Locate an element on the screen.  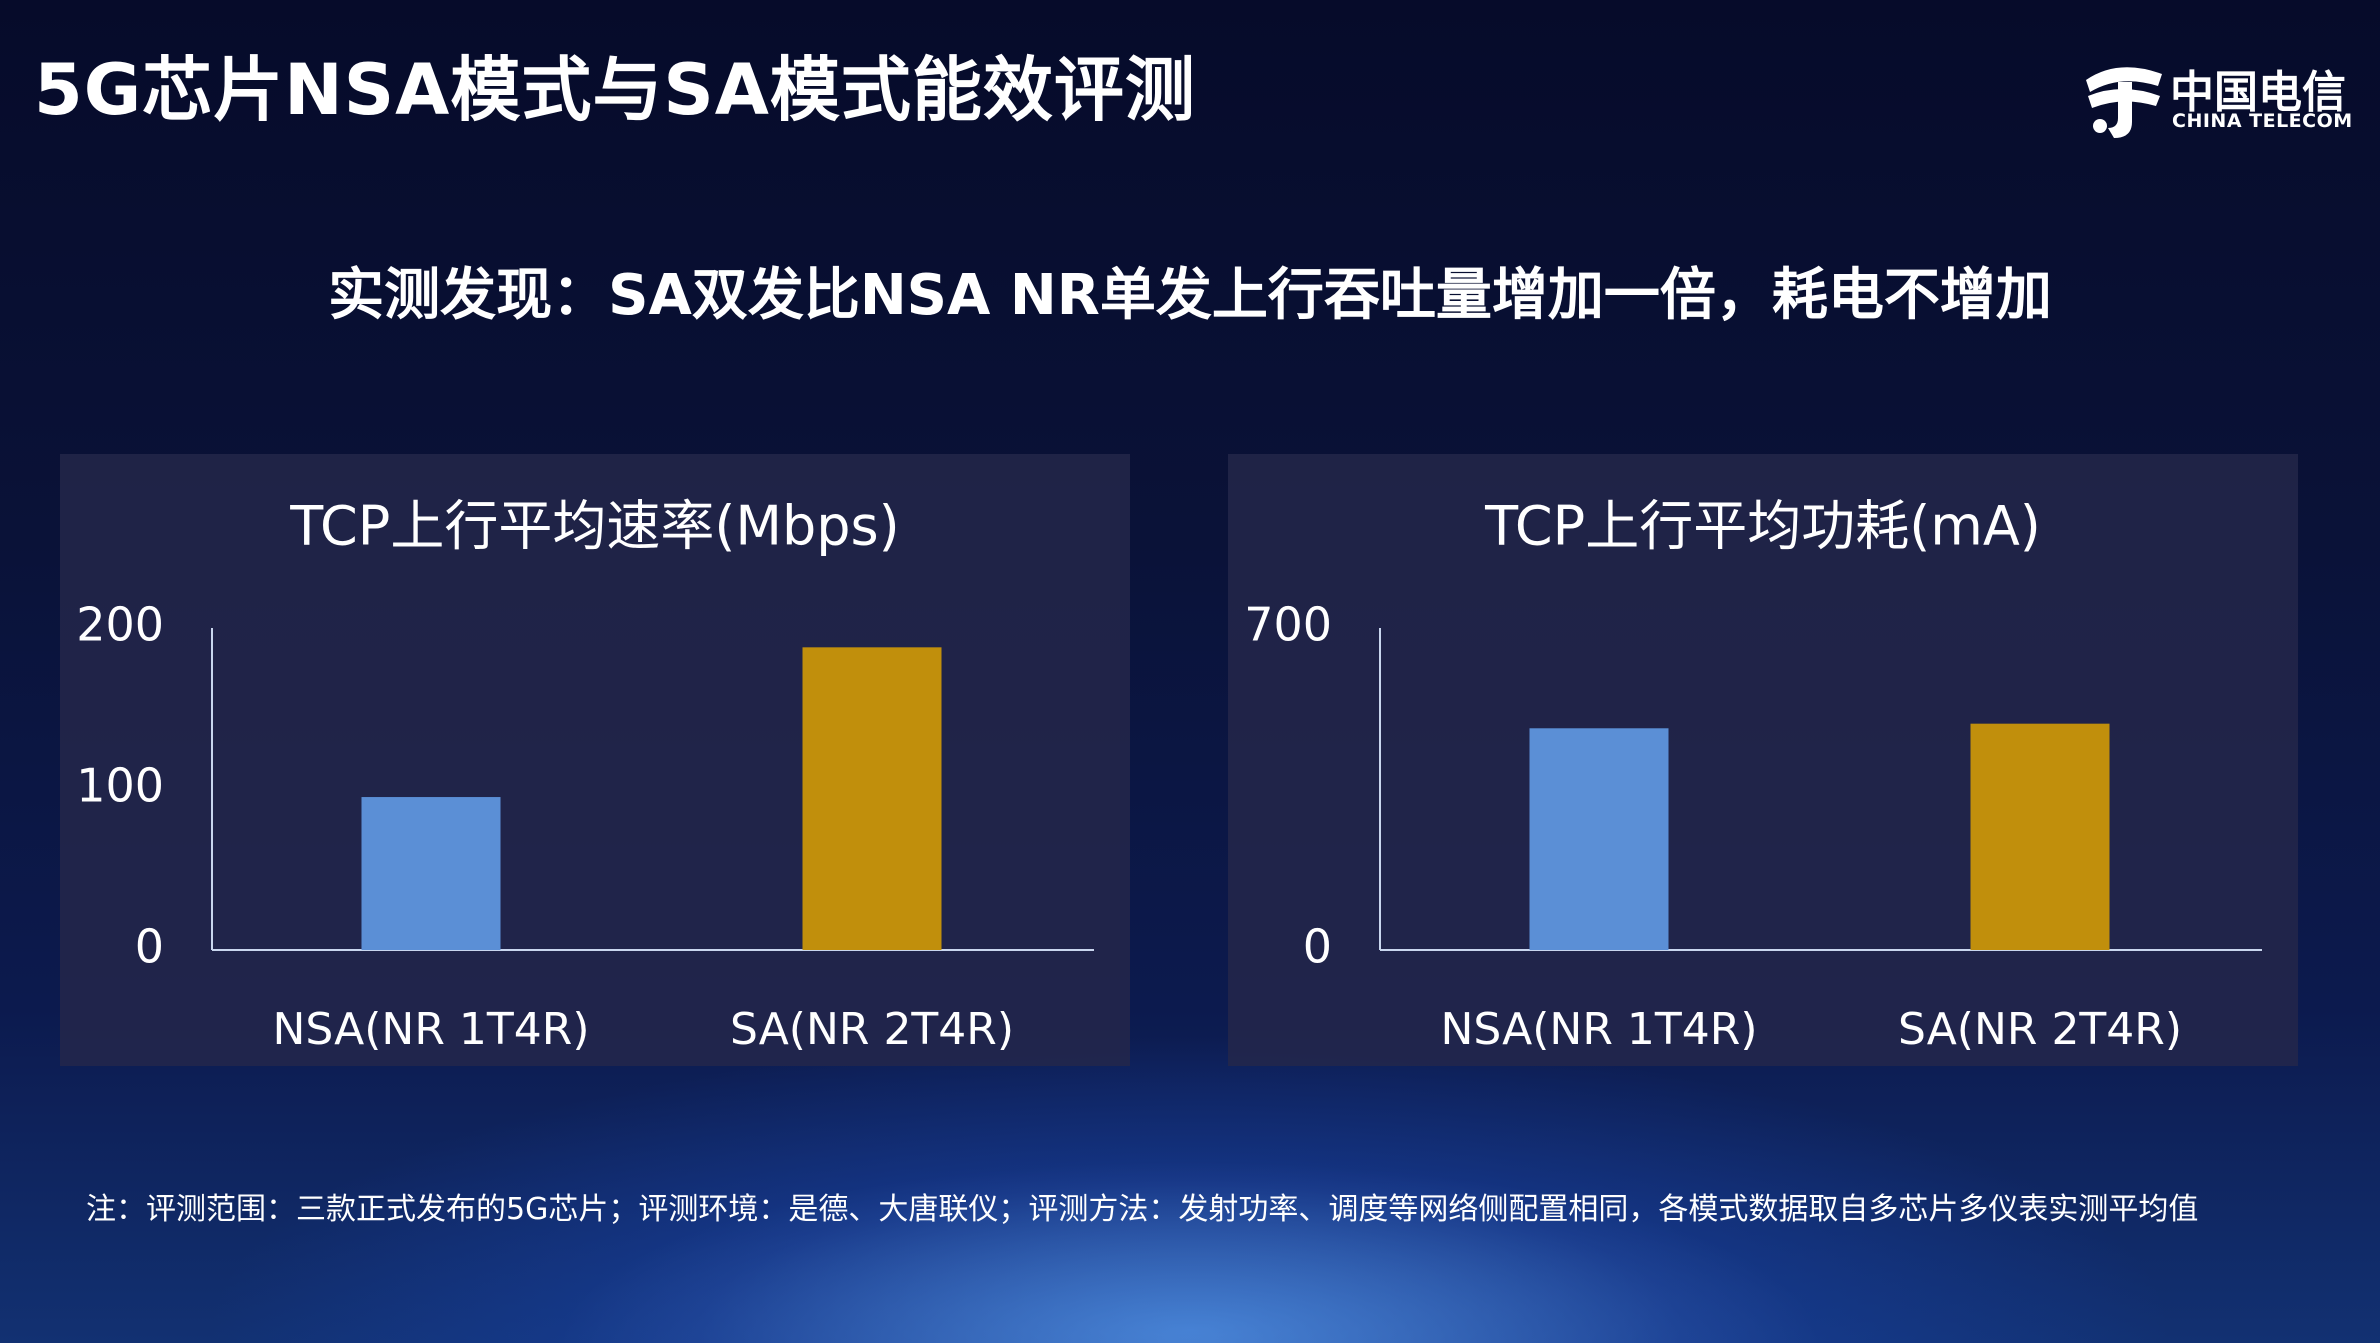
logo-text-cn: 中国电信 is located at coordinates (2258, 92).